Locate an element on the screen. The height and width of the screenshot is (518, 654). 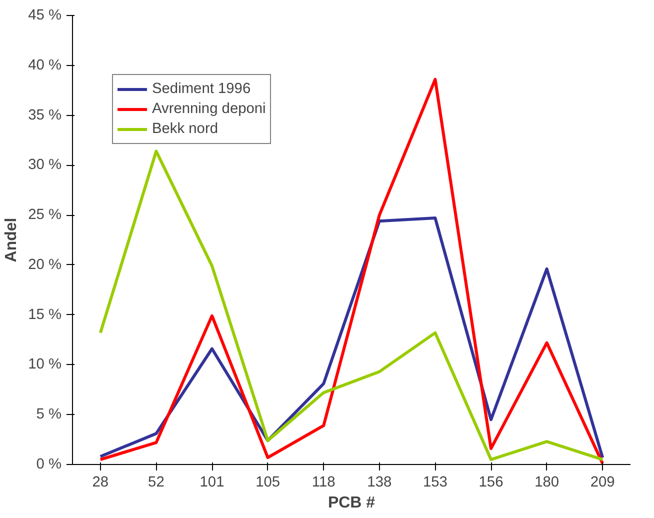
x-axis-title: PCB # is located at coordinates (352, 503).